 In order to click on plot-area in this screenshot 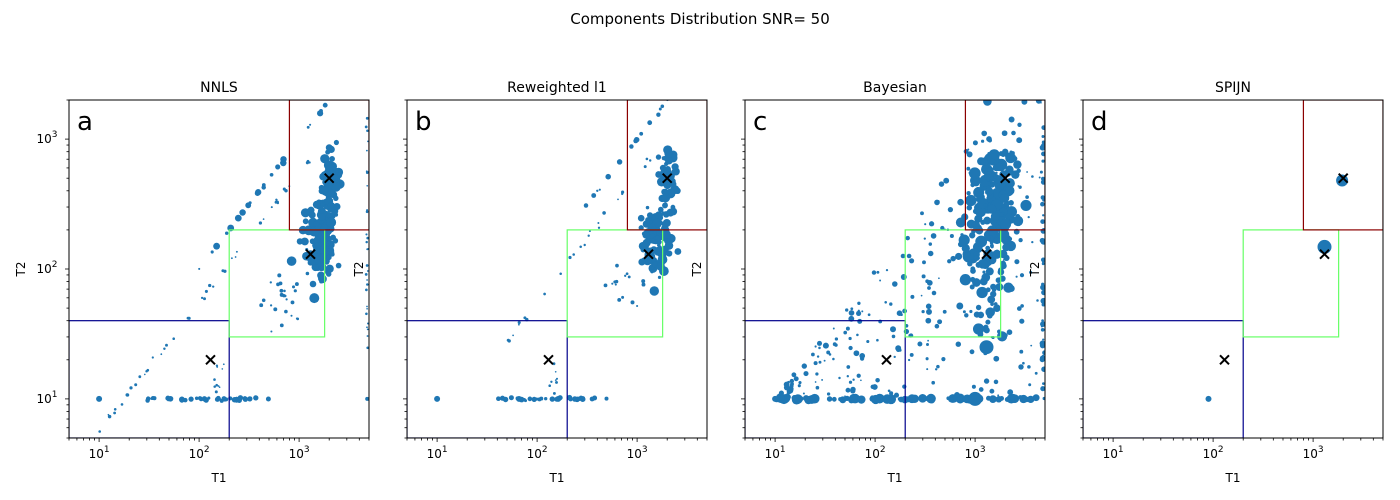, I will do `click(557, 269)`.